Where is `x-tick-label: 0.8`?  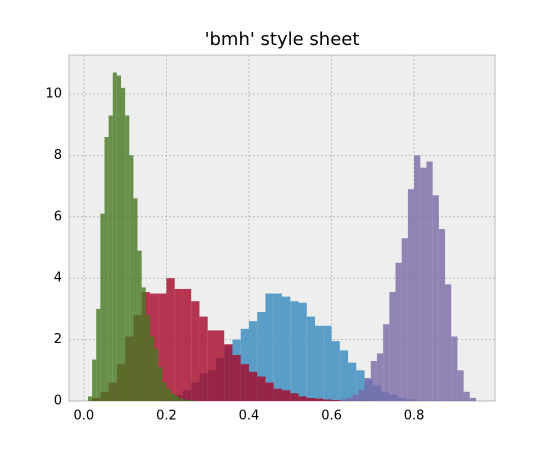
x-tick-label: 0.8 is located at coordinates (414, 416).